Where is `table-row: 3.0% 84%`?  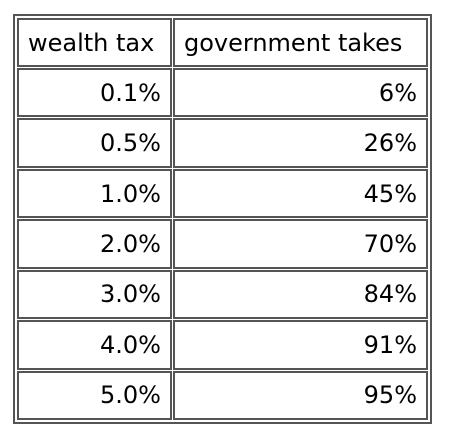
table-row: 3.0% 84% is located at coordinates (222, 294).